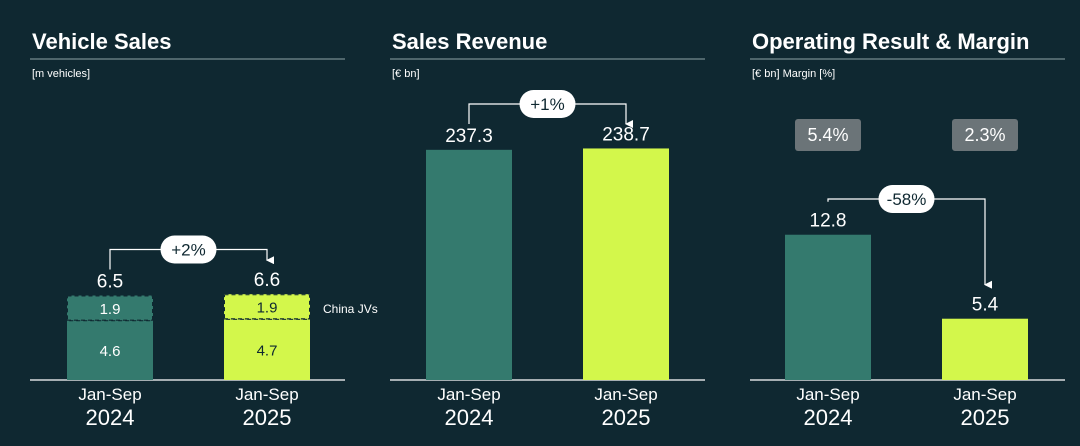 This screenshot has width=1080, height=446. I want to click on margin-box-2025, so click(985, 135).